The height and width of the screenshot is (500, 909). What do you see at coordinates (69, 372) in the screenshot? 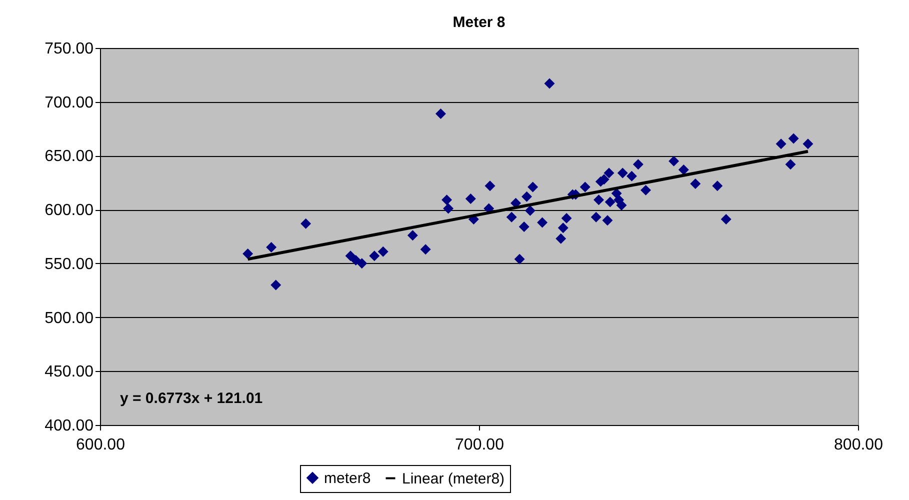
I see `y-tick-label: 450.00` at bounding box center [69, 372].